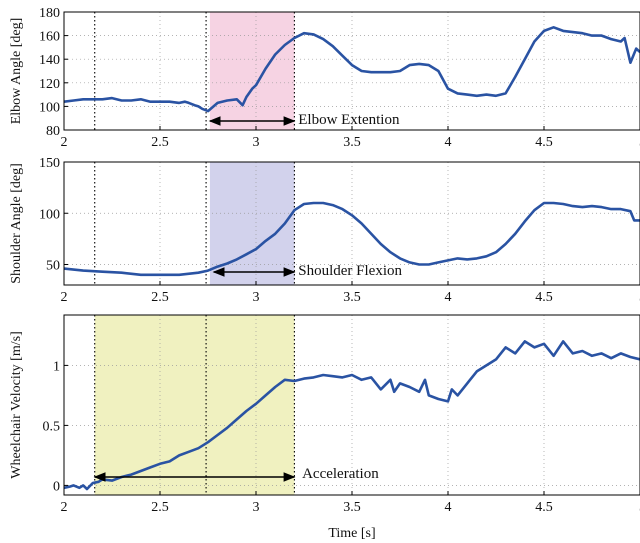 Image resolution: width=640 pixels, height=543 pixels. What do you see at coordinates (194, 405) in the screenshot?
I see `velocity-phase-region` at bounding box center [194, 405].